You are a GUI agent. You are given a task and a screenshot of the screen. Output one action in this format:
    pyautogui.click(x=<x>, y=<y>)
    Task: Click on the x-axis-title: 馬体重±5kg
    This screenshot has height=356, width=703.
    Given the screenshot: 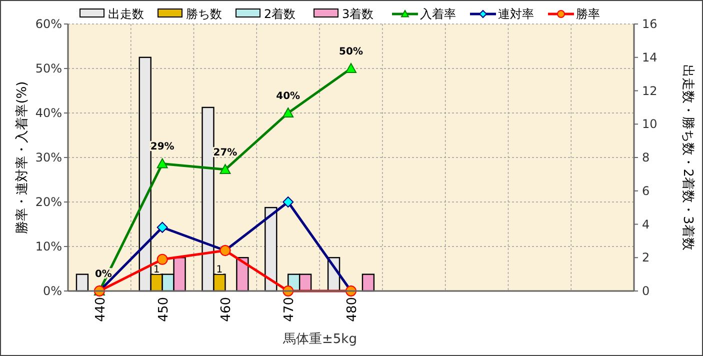 What is the action you would take?
    pyautogui.click(x=319, y=339)
    